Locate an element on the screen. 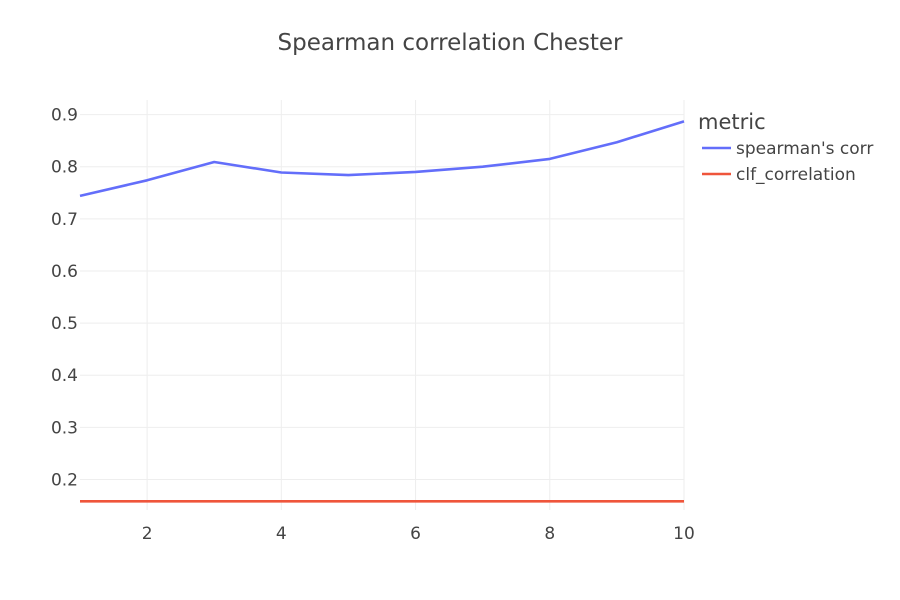  chart-title: Spearman correlation Chester is located at coordinates (451, 43).